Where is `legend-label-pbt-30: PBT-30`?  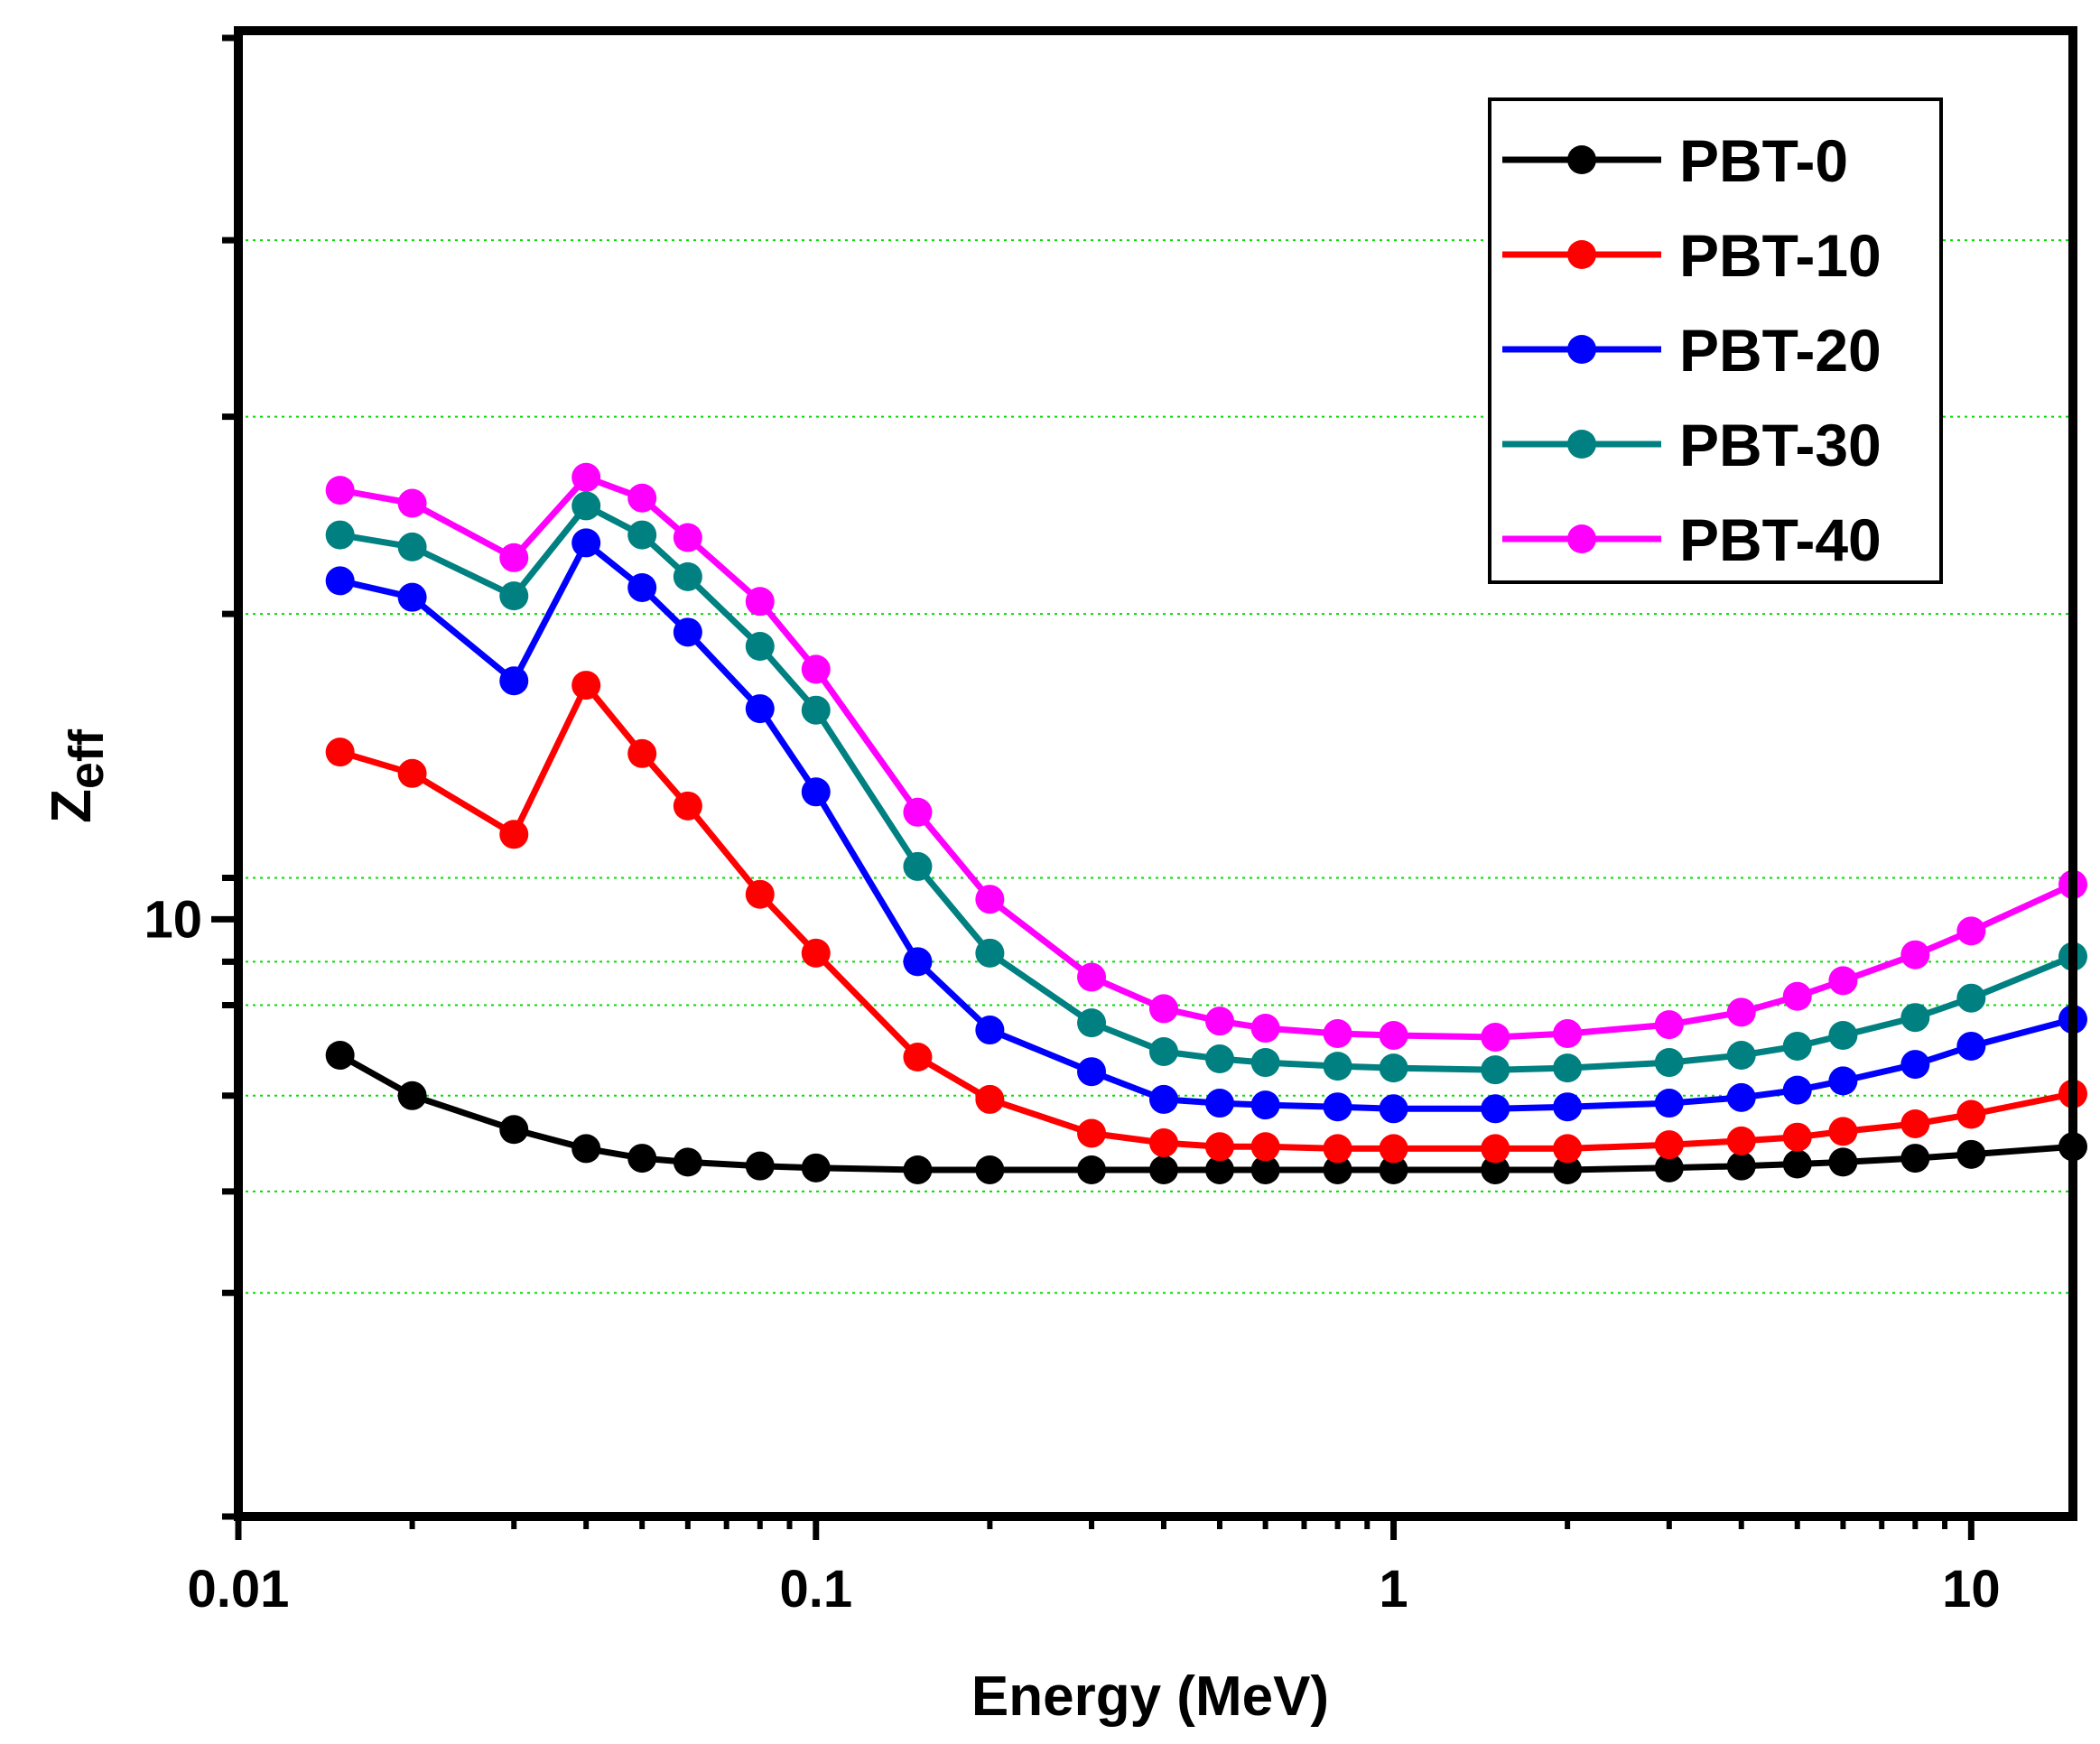
legend-label-pbt-30: PBT-30 is located at coordinates (1780, 445).